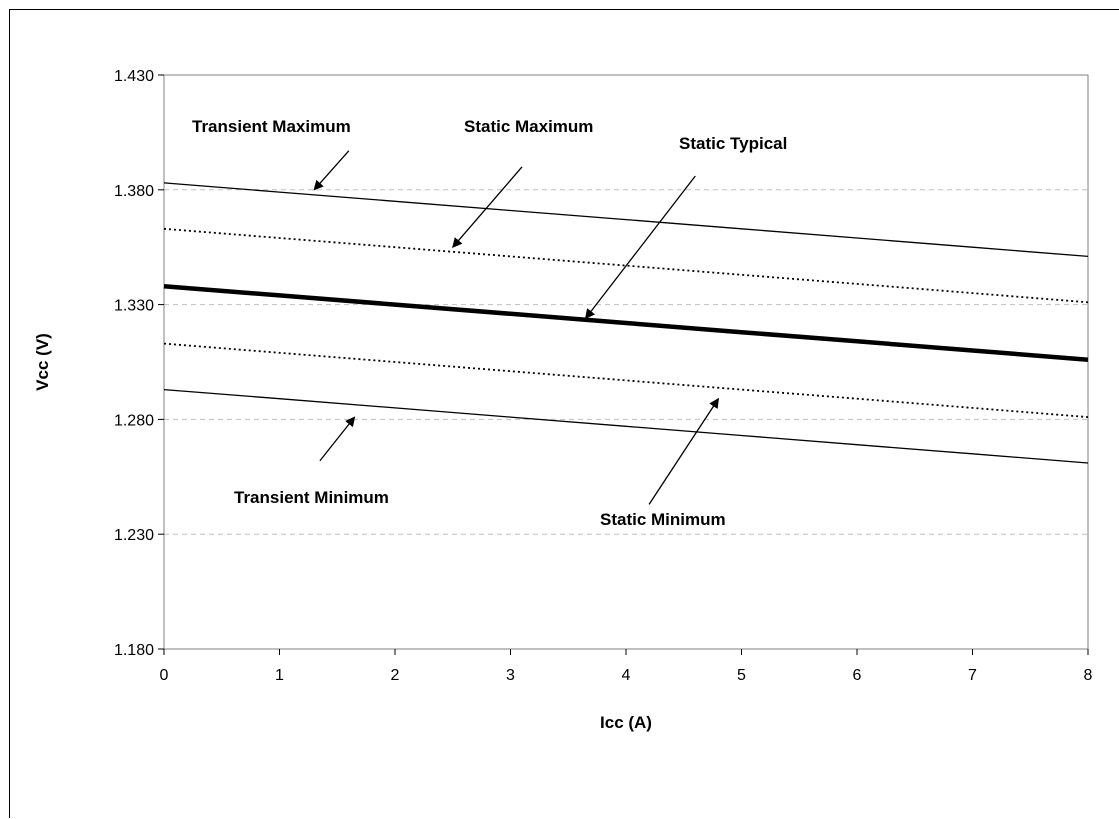 This screenshot has width=1119, height=819. Describe the element at coordinates (134, 76) in the screenshot. I see `y-tick-label: 1.430` at that location.